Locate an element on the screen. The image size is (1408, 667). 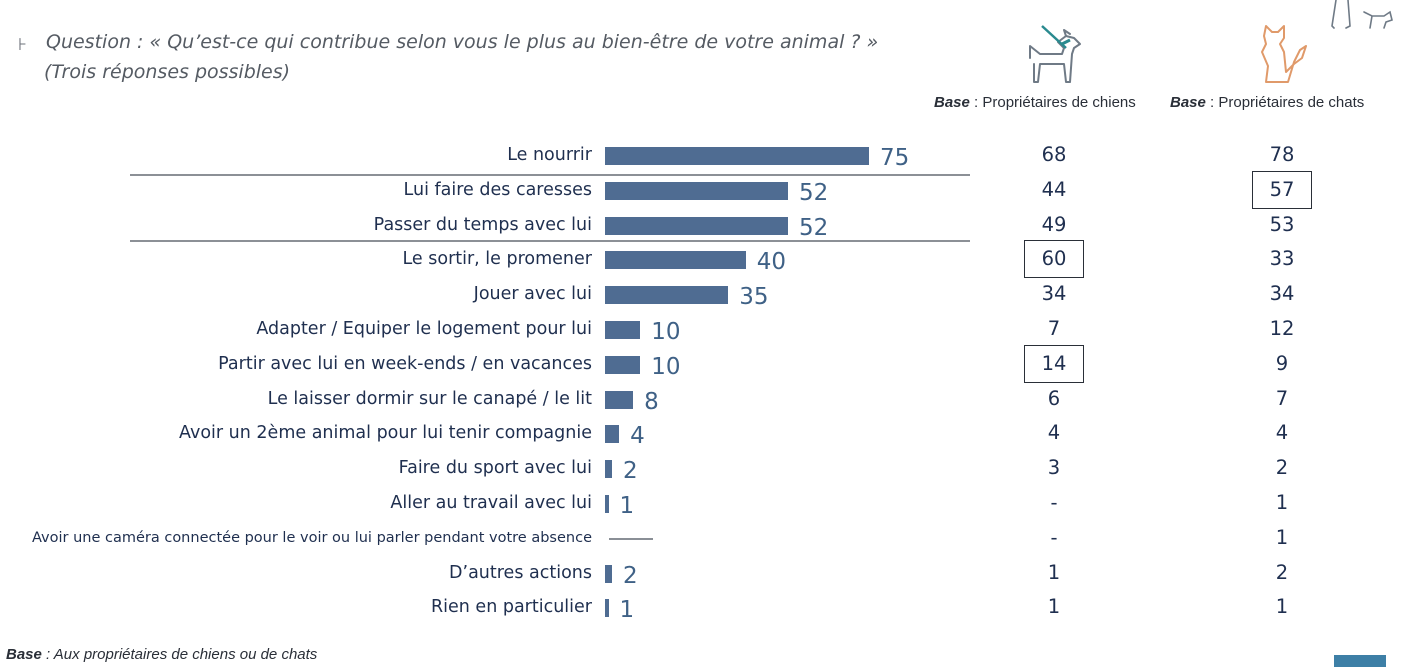
bar-value-label: 40 is located at coordinates (771, 262).